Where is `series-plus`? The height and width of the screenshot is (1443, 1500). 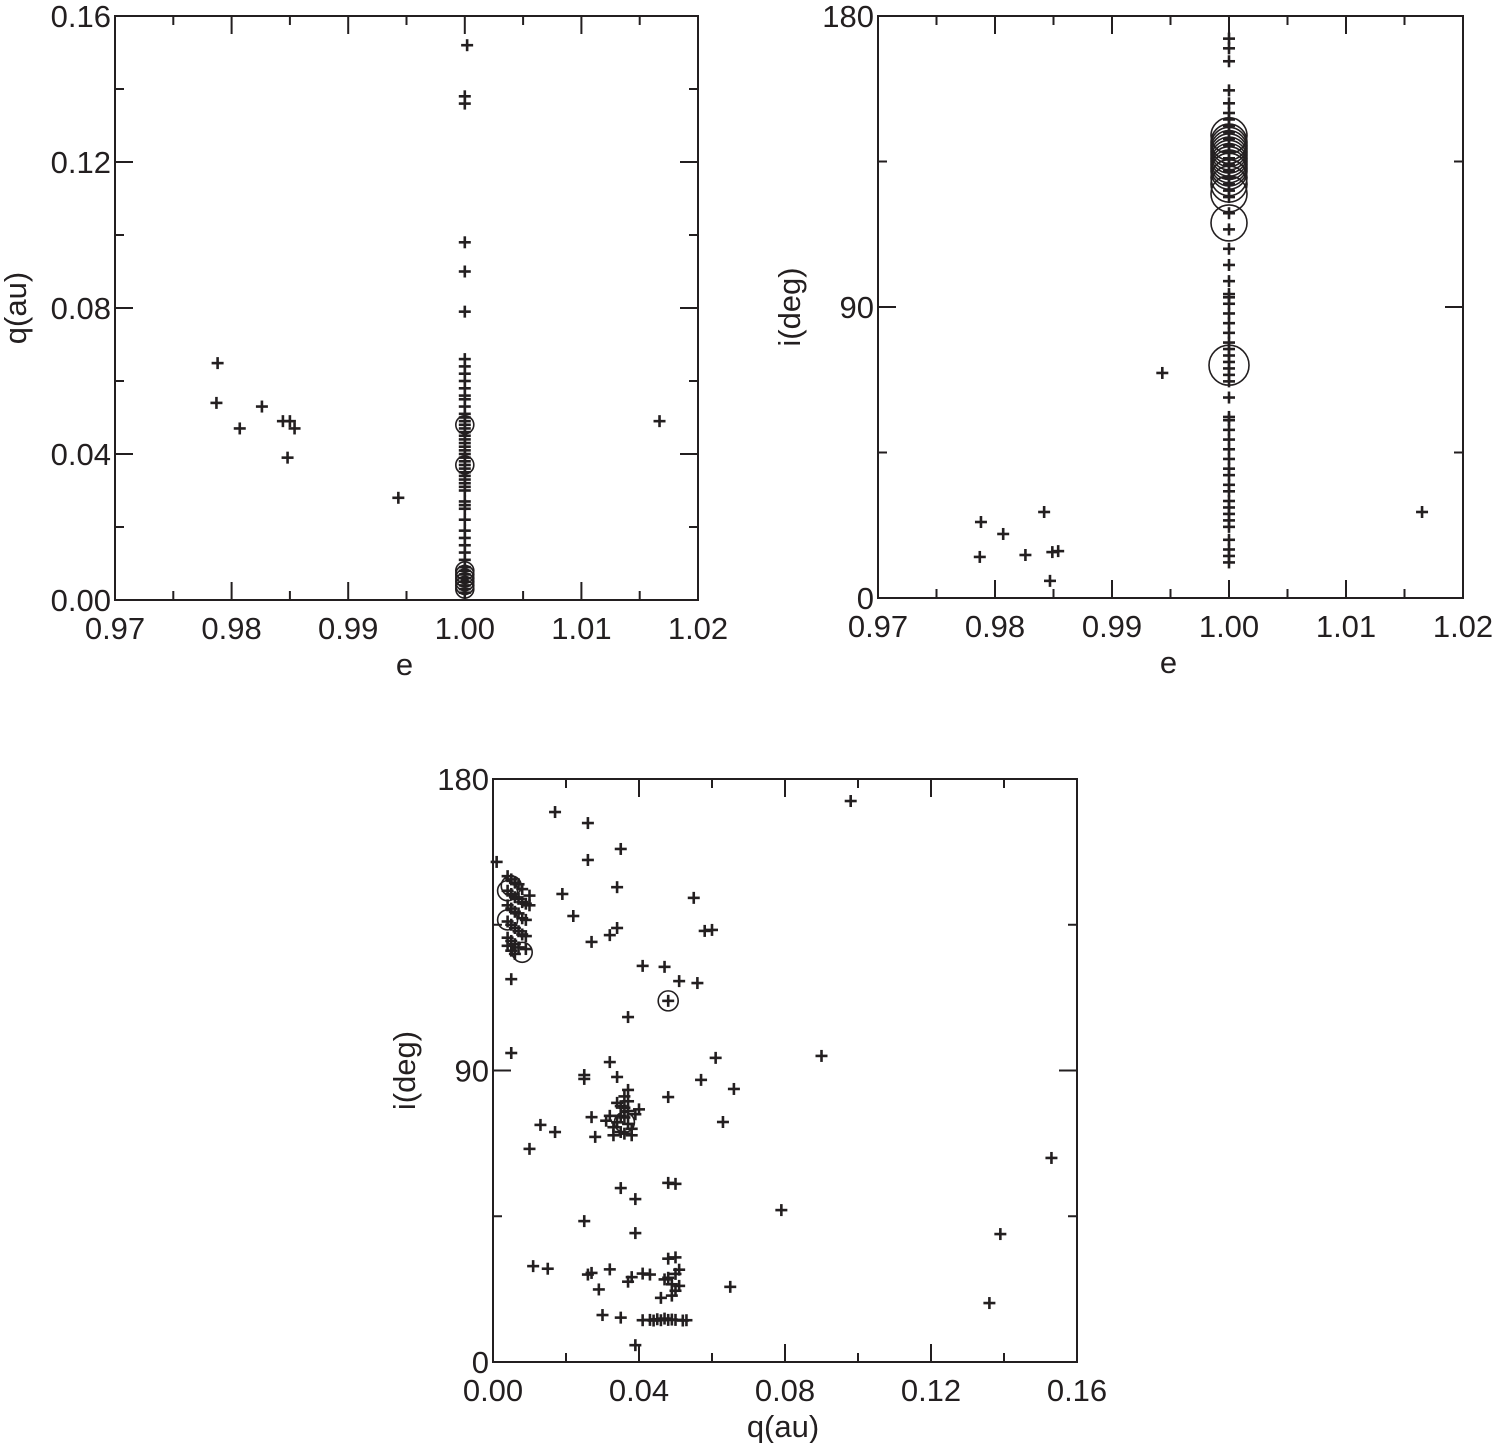 series-plus is located at coordinates (774, 1073).